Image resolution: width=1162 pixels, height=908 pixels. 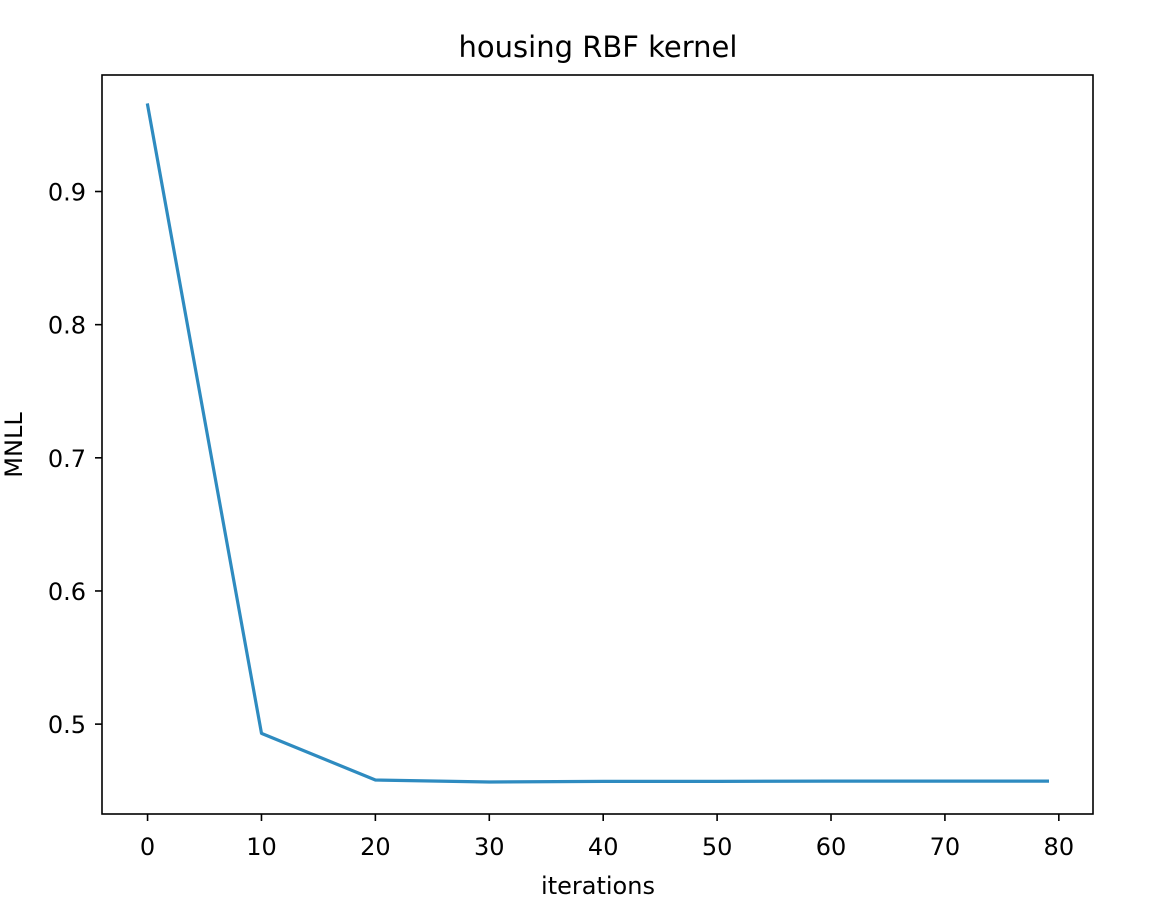 What do you see at coordinates (598, 47) in the screenshot?
I see `chart-title: housing RBF kernel` at bounding box center [598, 47].